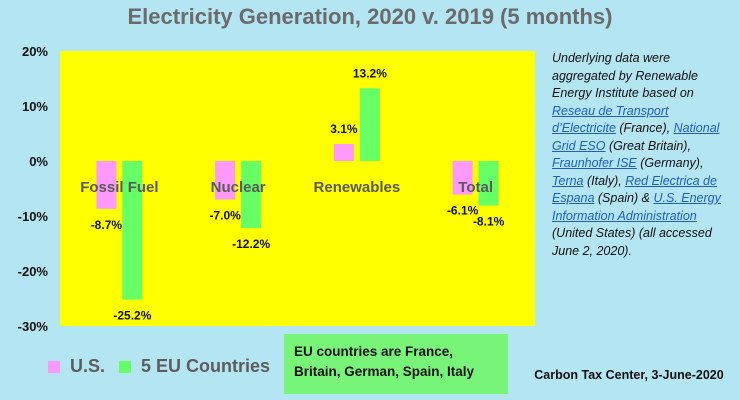  What do you see at coordinates (489, 222) in the screenshot?
I see `data-label: -8.1%` at bounding box center [489, 222].